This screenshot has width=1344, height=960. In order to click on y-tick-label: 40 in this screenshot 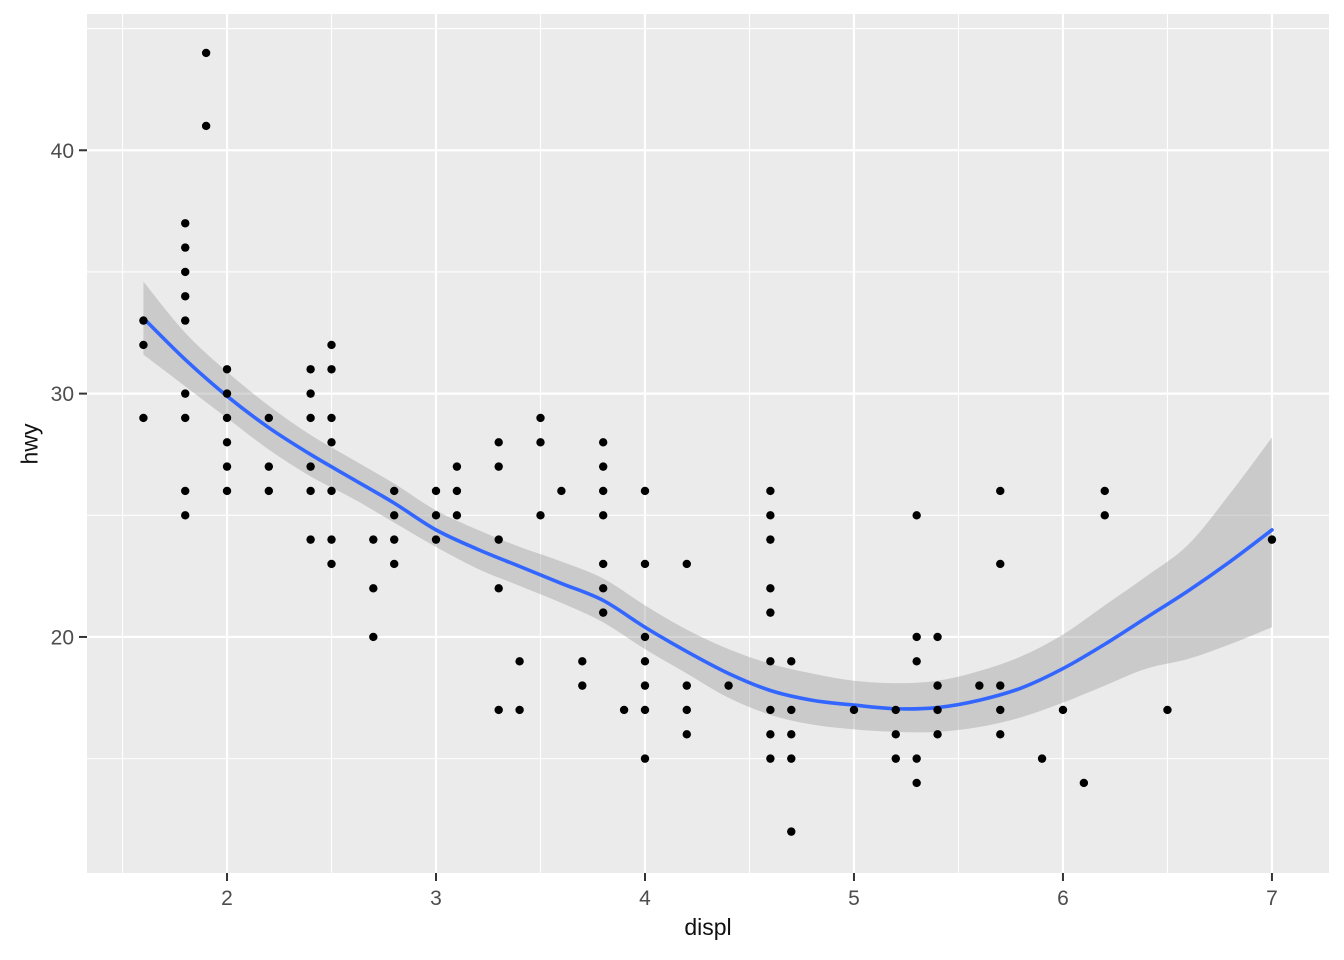, I will do `click(62, 151)`.